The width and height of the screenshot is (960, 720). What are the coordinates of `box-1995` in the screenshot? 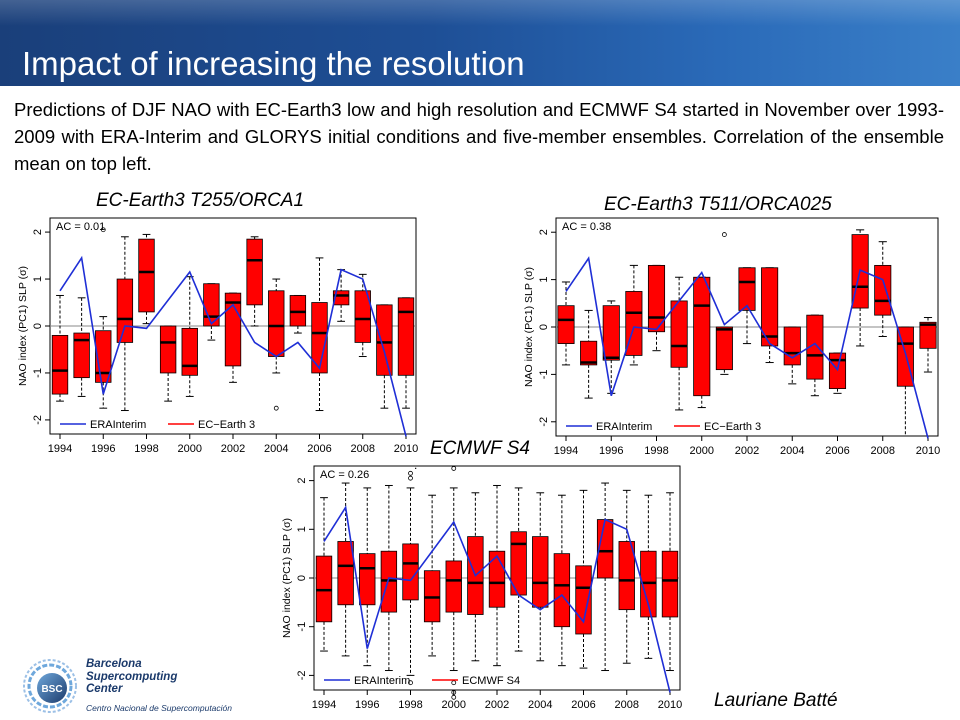 It's located at (589, 354).